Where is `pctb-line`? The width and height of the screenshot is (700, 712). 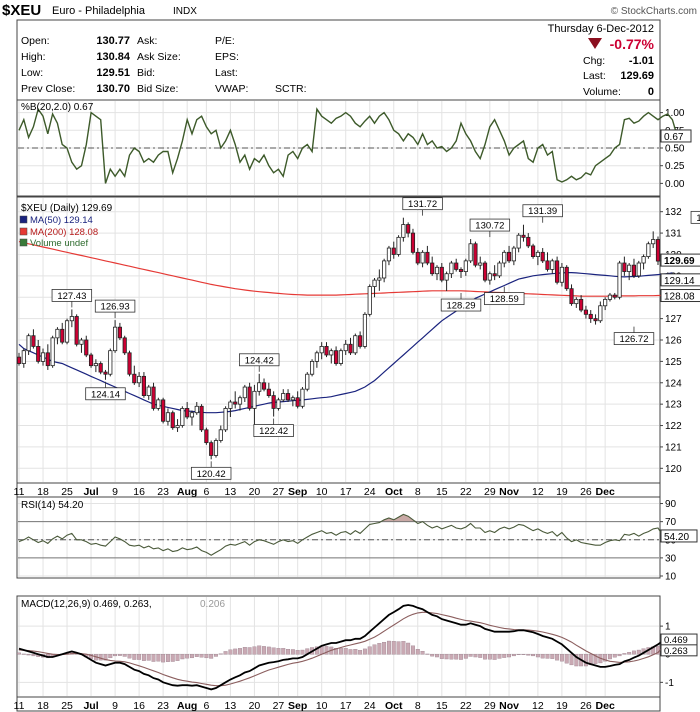 pctb-line is located at coordinates (348, 145).